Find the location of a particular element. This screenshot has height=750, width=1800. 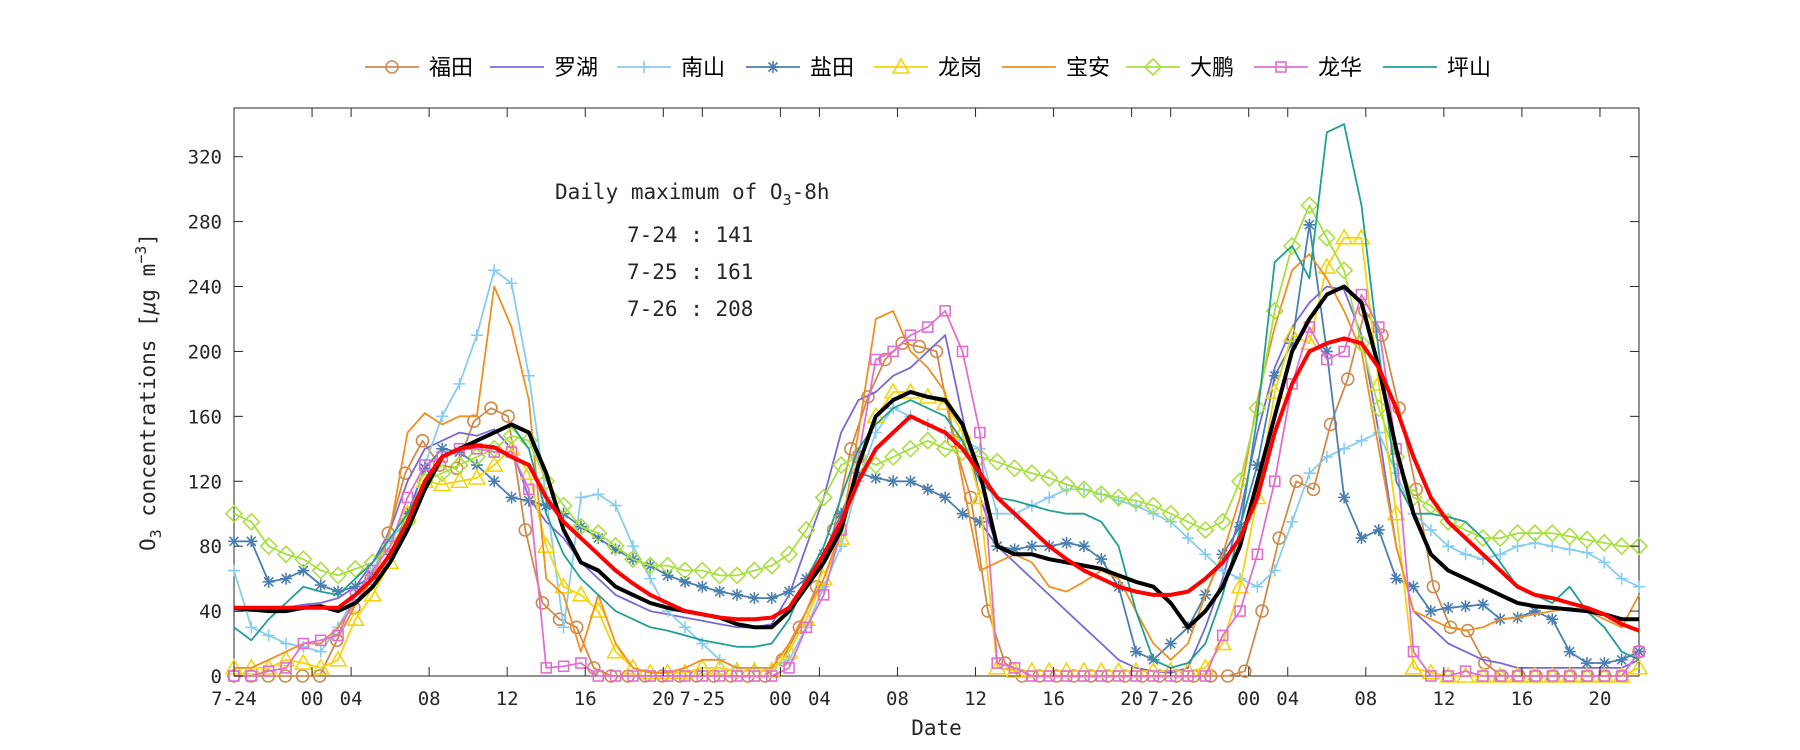

annotation-line: 7-24 : 141 is located at coordinates (690, 235).